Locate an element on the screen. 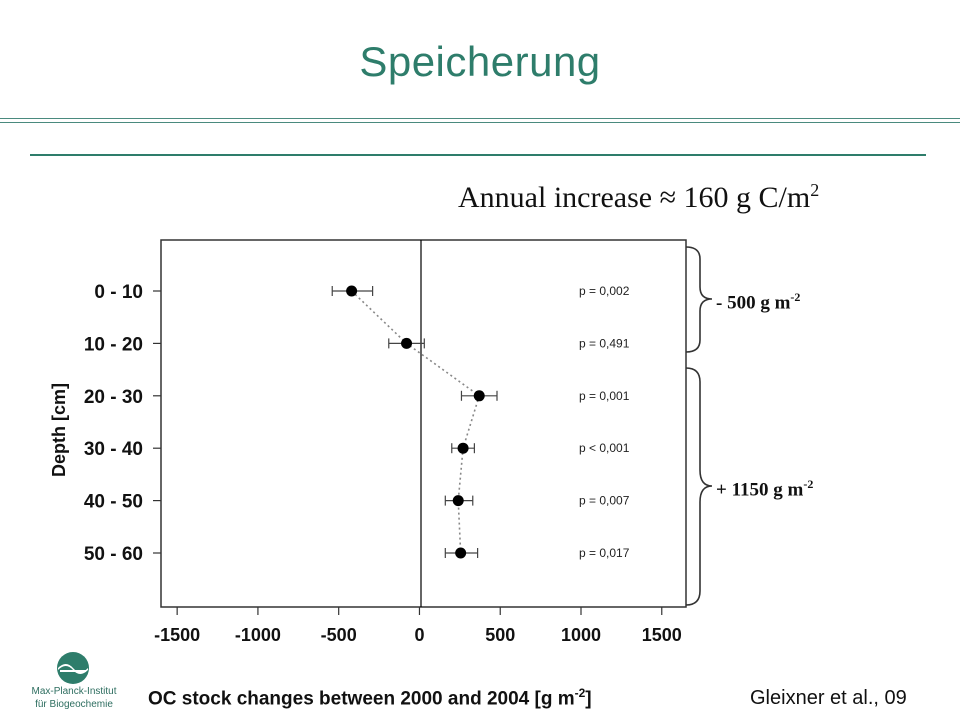 The image size is (960, 720). title-divider-bottom is located at coordinates (480, 122).